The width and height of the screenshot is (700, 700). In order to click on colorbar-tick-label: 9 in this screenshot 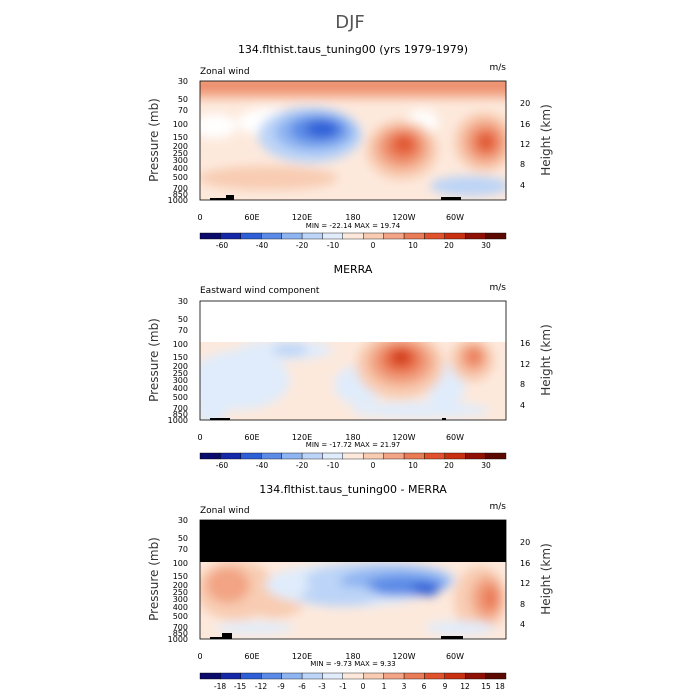, I will do `click(445, 686)`.